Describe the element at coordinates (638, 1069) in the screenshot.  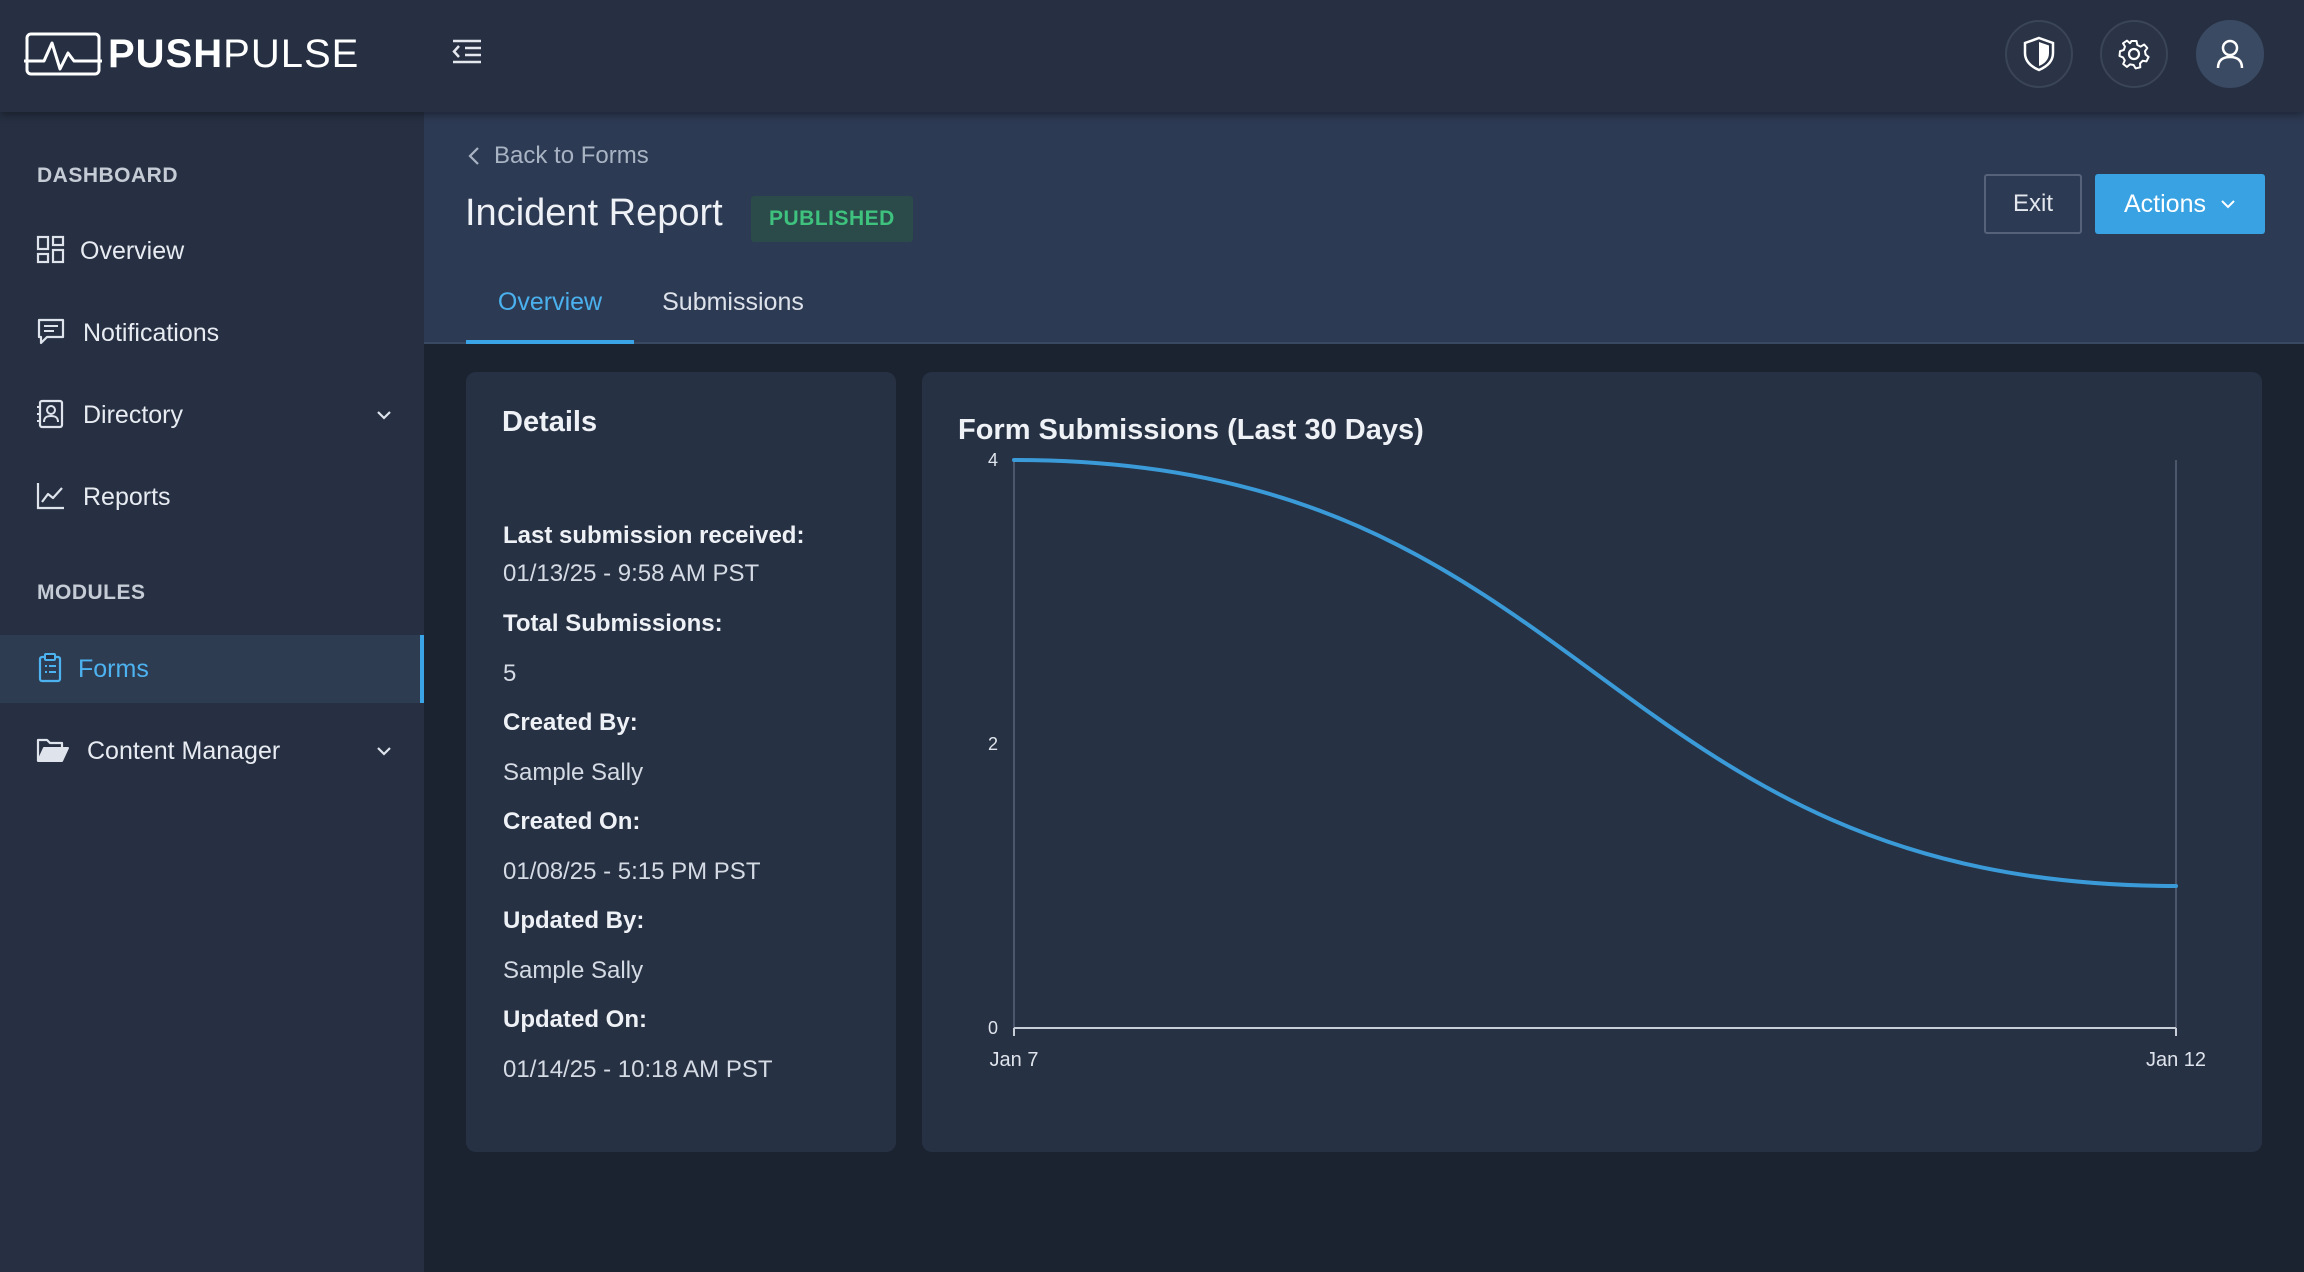
I see `field-value-updated-on: 01/14/25 - 10:18 AM PST` at that location.